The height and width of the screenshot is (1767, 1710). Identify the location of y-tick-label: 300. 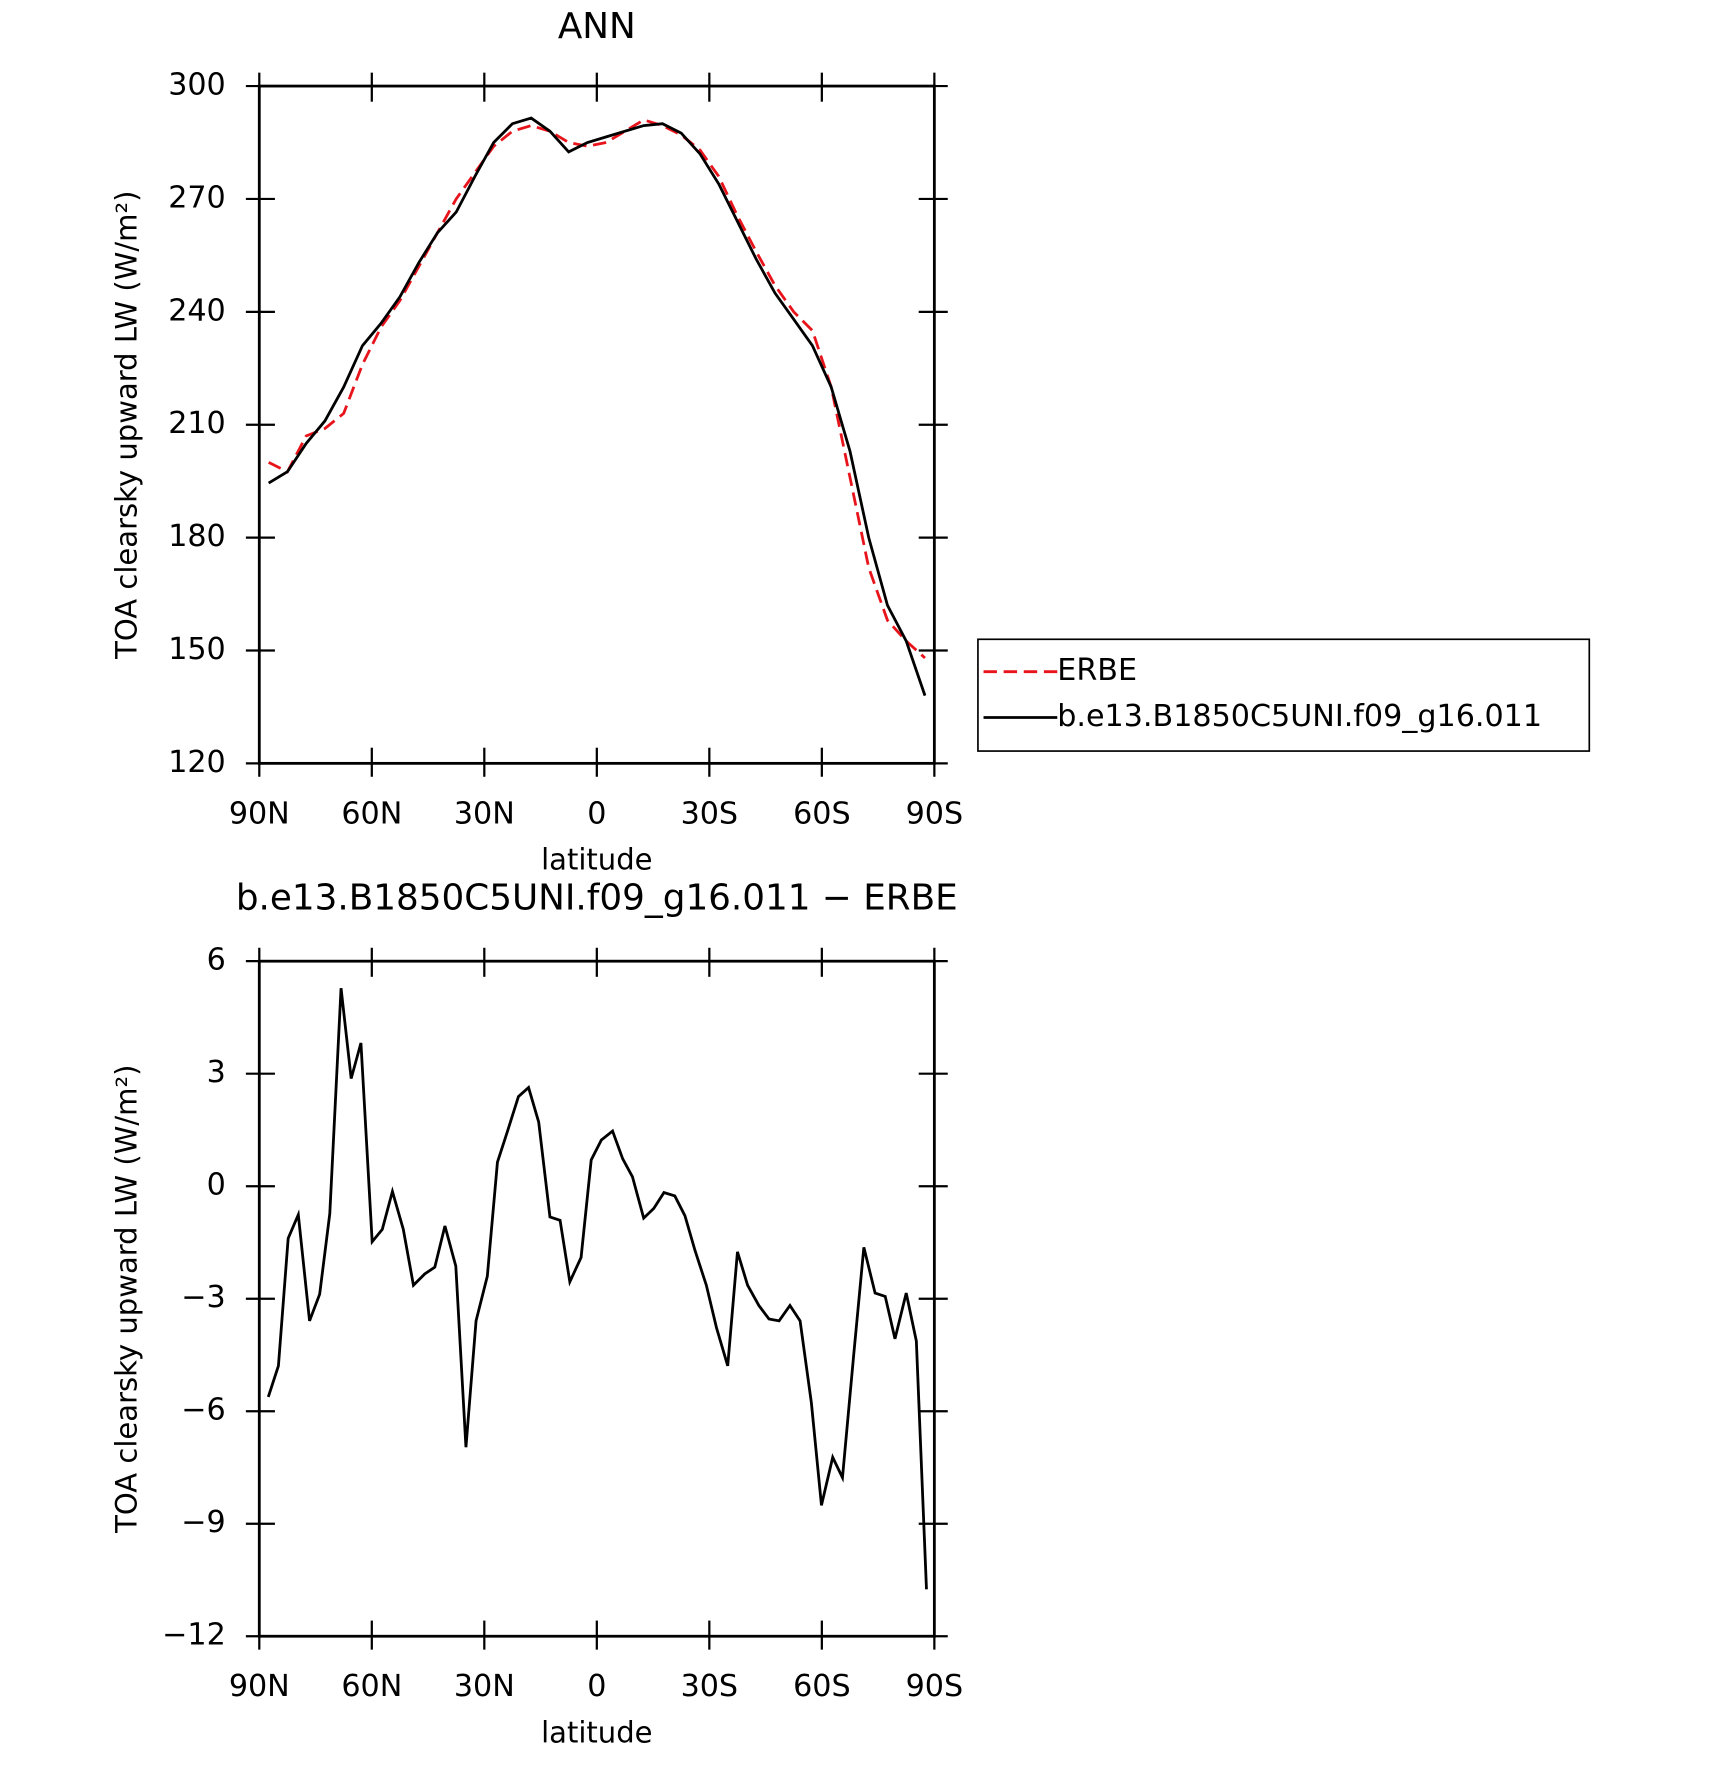
(197, 85).